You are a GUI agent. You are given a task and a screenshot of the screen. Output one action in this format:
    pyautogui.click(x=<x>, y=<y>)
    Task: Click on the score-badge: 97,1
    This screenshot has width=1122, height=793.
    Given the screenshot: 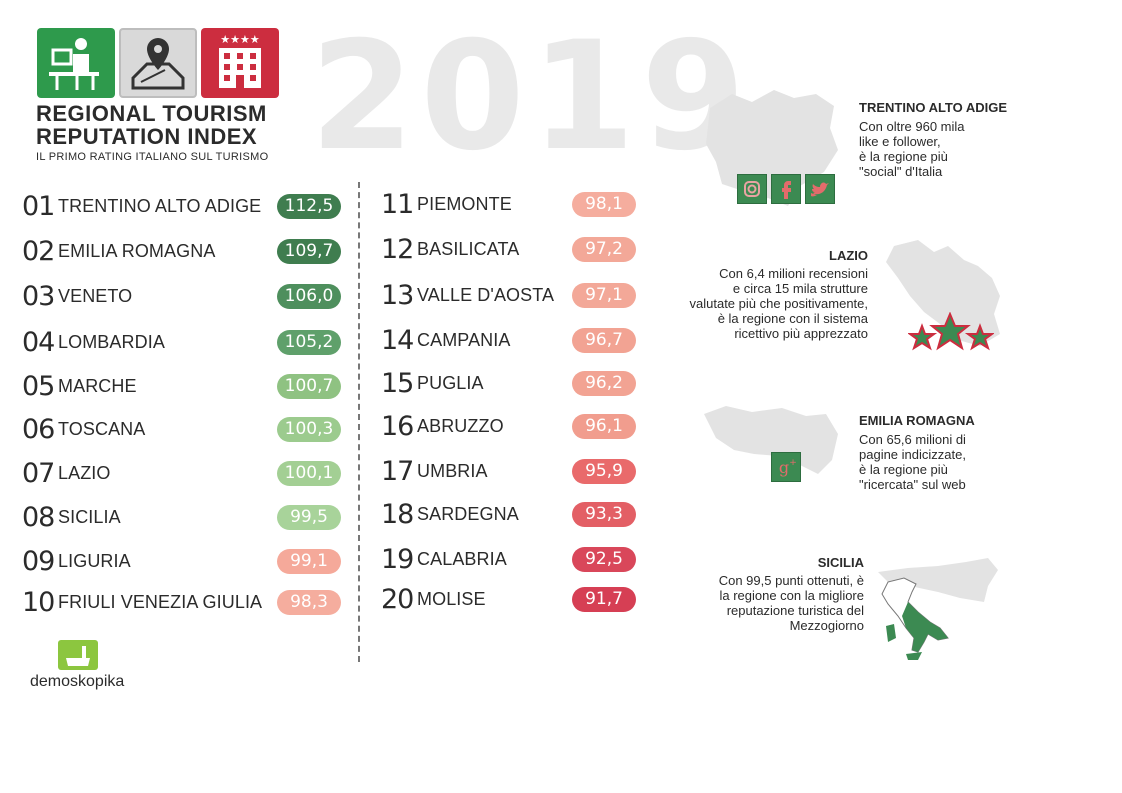 What is the action you would take?
    pyautogui.click(x=604, y=295)
    